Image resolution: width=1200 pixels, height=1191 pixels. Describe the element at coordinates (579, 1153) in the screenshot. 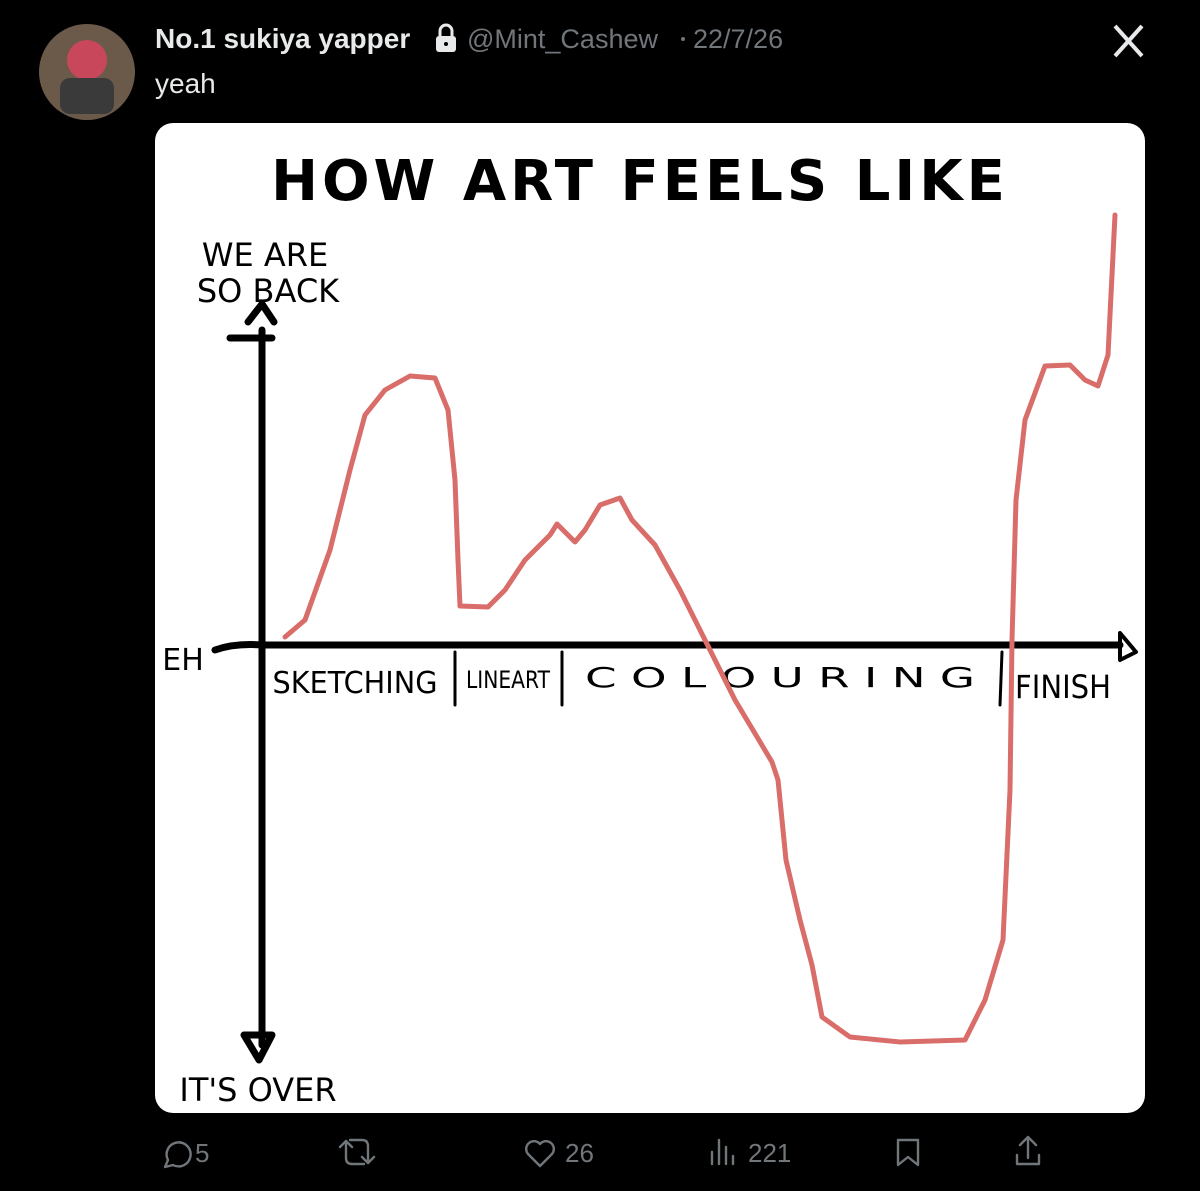

I see `like-count: 26` at that location.